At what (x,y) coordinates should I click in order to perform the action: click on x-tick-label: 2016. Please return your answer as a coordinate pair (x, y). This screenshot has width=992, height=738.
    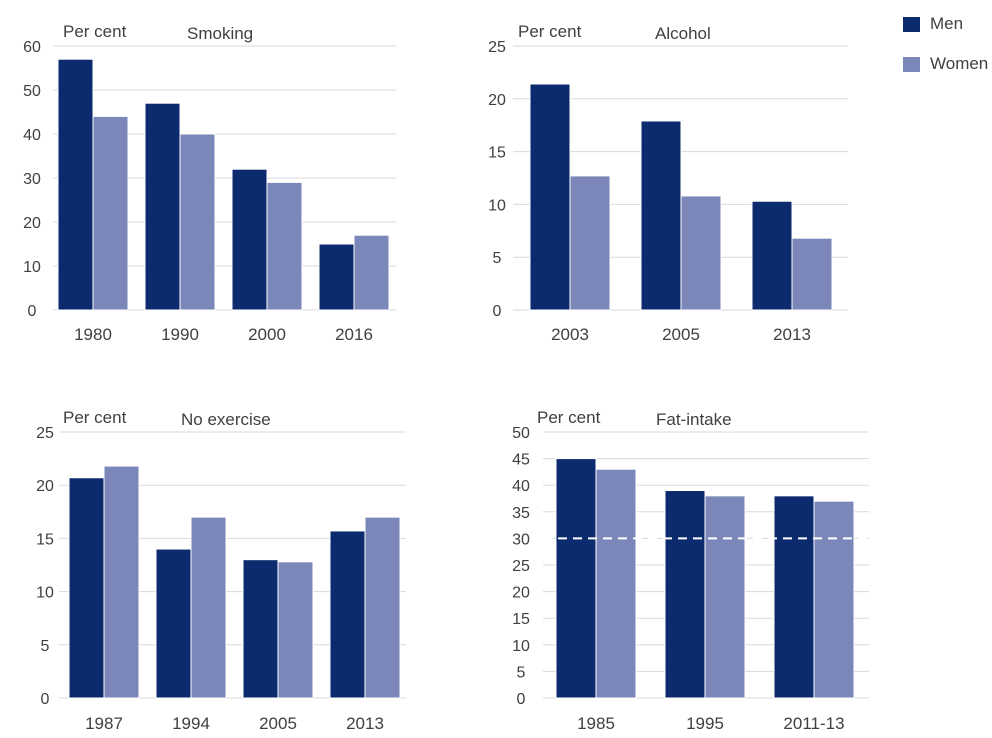
    Looking at the image, I should click on (354, 334).